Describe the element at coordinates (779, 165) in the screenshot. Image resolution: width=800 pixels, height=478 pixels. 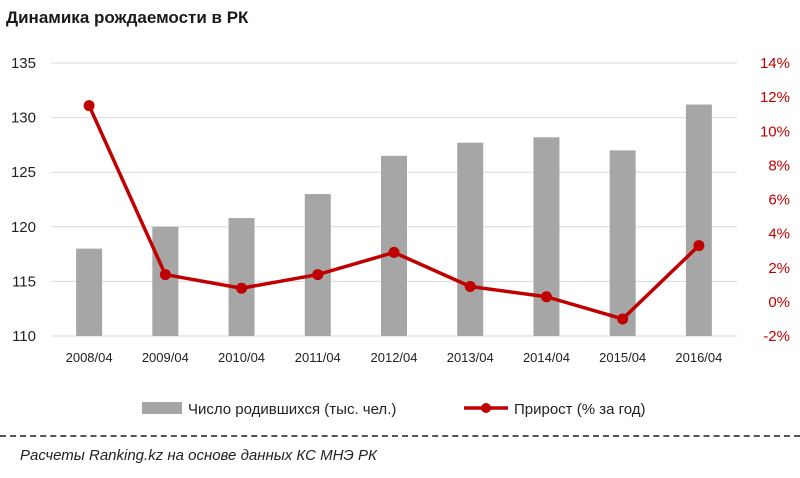
I see `right-tick-label: 8%` at that location.